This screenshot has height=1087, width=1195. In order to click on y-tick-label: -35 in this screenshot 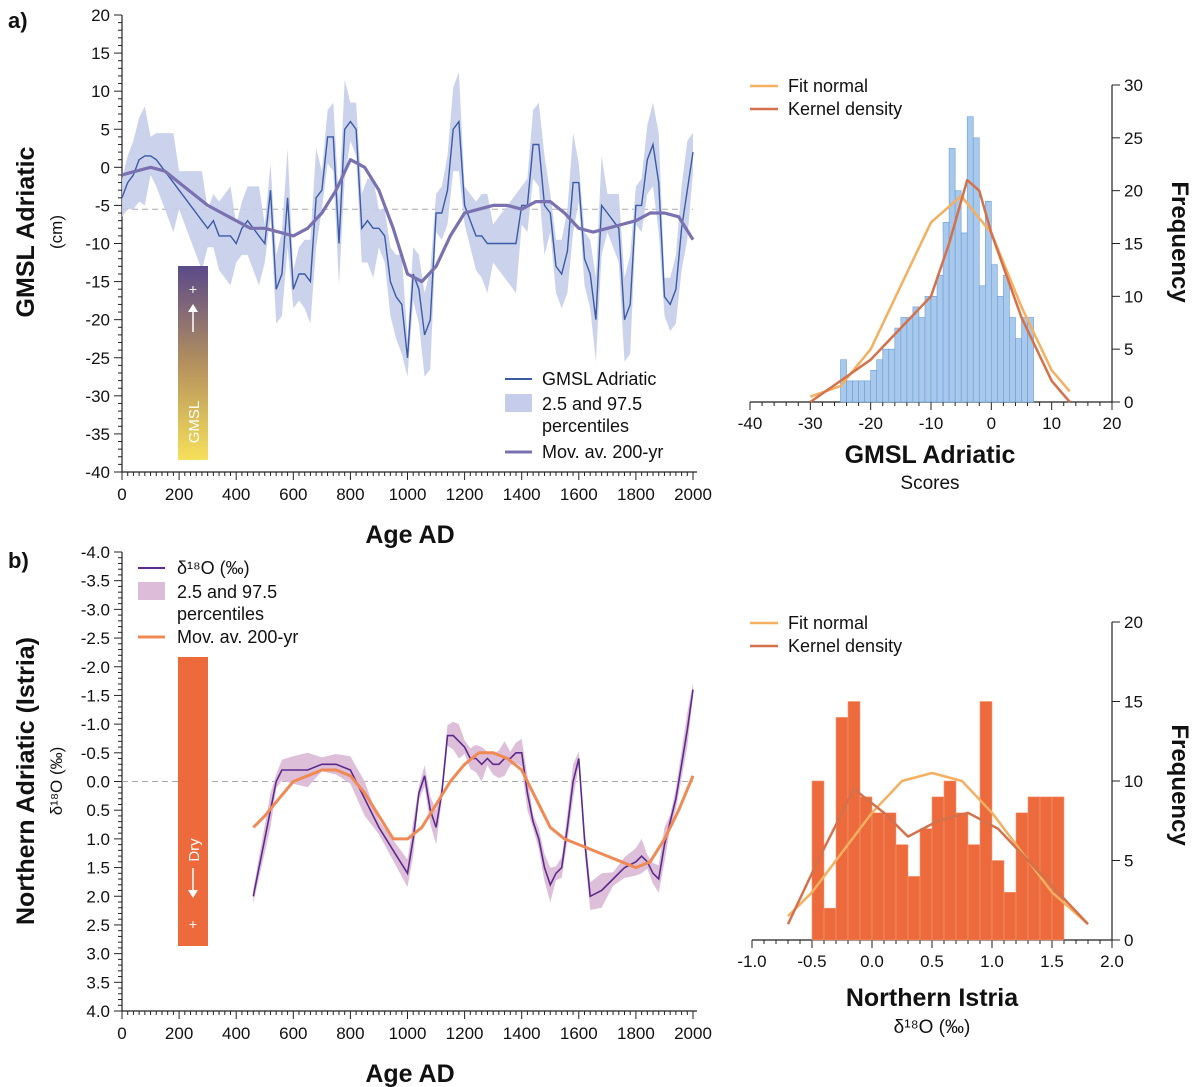, I will do `click(97, 434)`.